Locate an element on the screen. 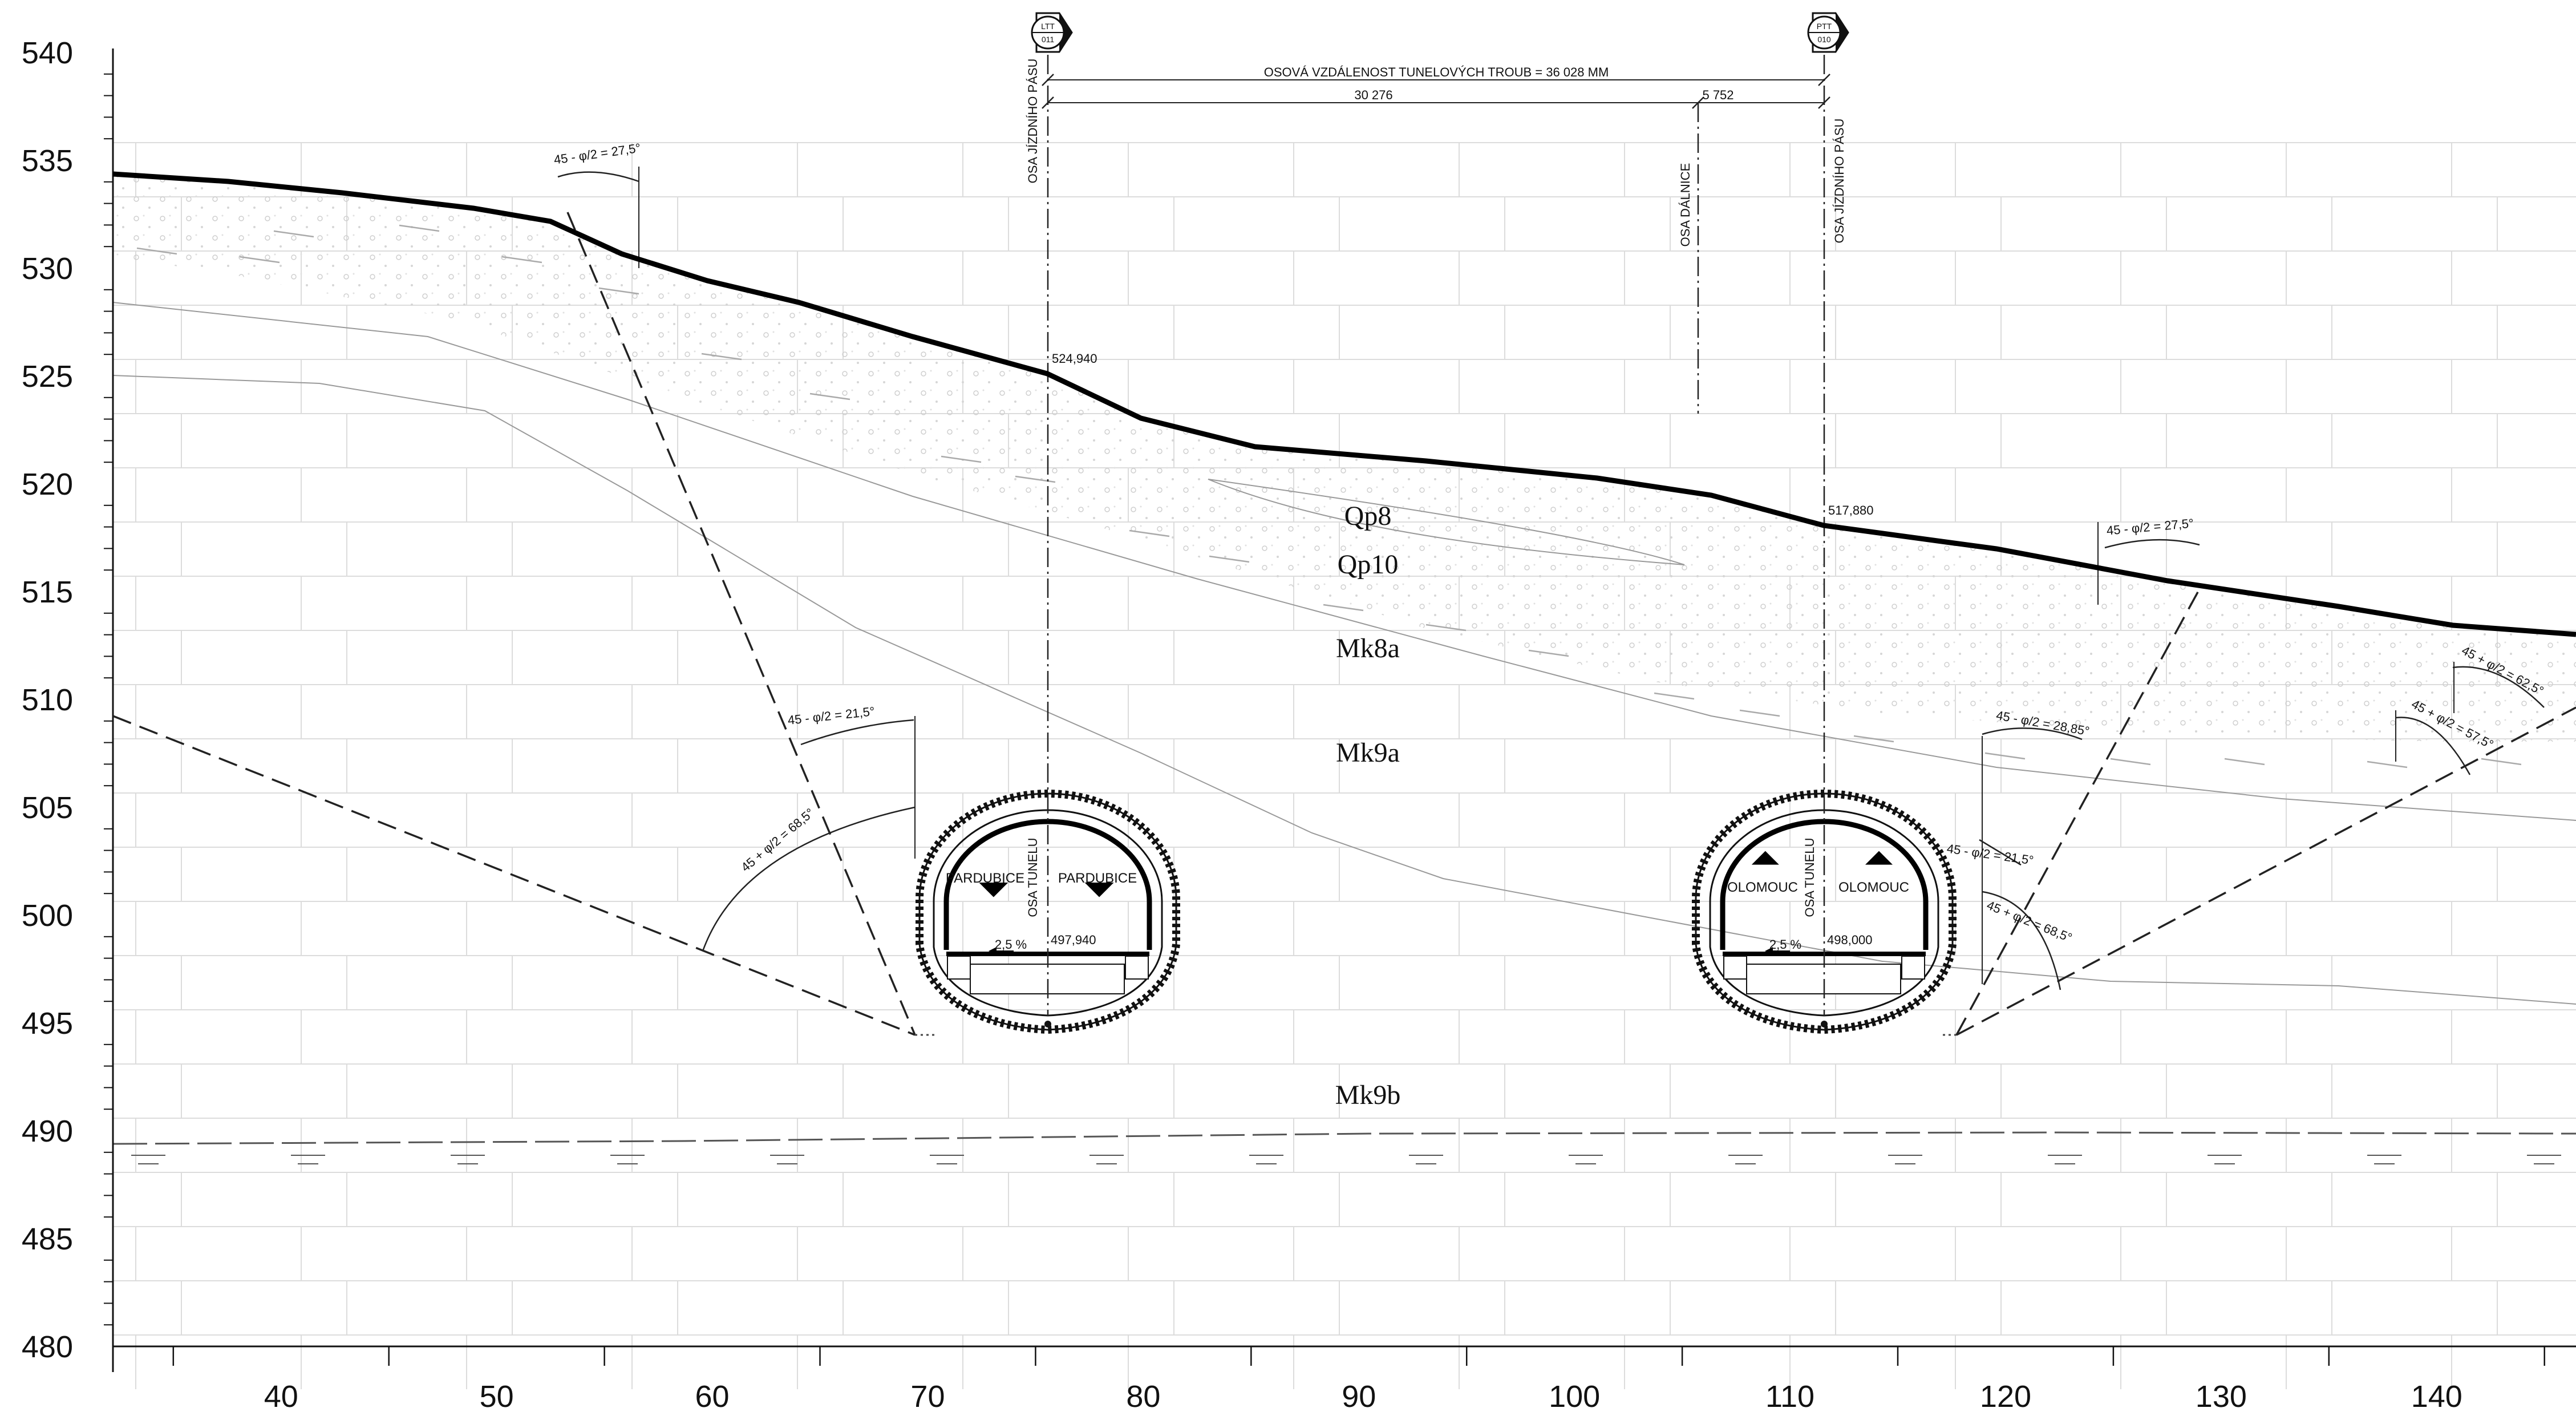 The height and width of the screenshot is (1416, 2576). angle-label: 45 - φ/2 = 27,5° is located at coordinates (2150, 526).